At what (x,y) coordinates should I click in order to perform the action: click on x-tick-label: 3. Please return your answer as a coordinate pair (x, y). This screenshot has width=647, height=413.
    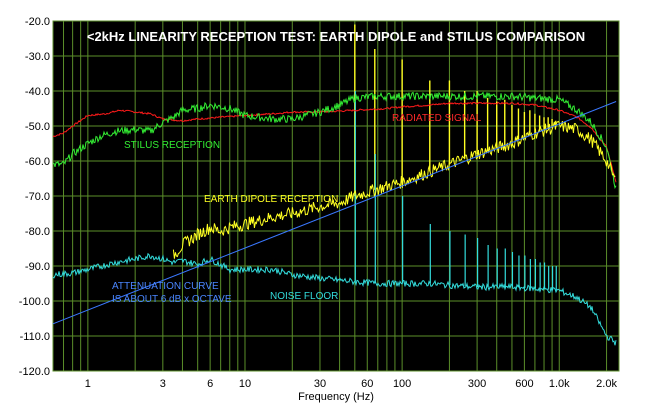
    Looking at the image, I should click on (163, 384).